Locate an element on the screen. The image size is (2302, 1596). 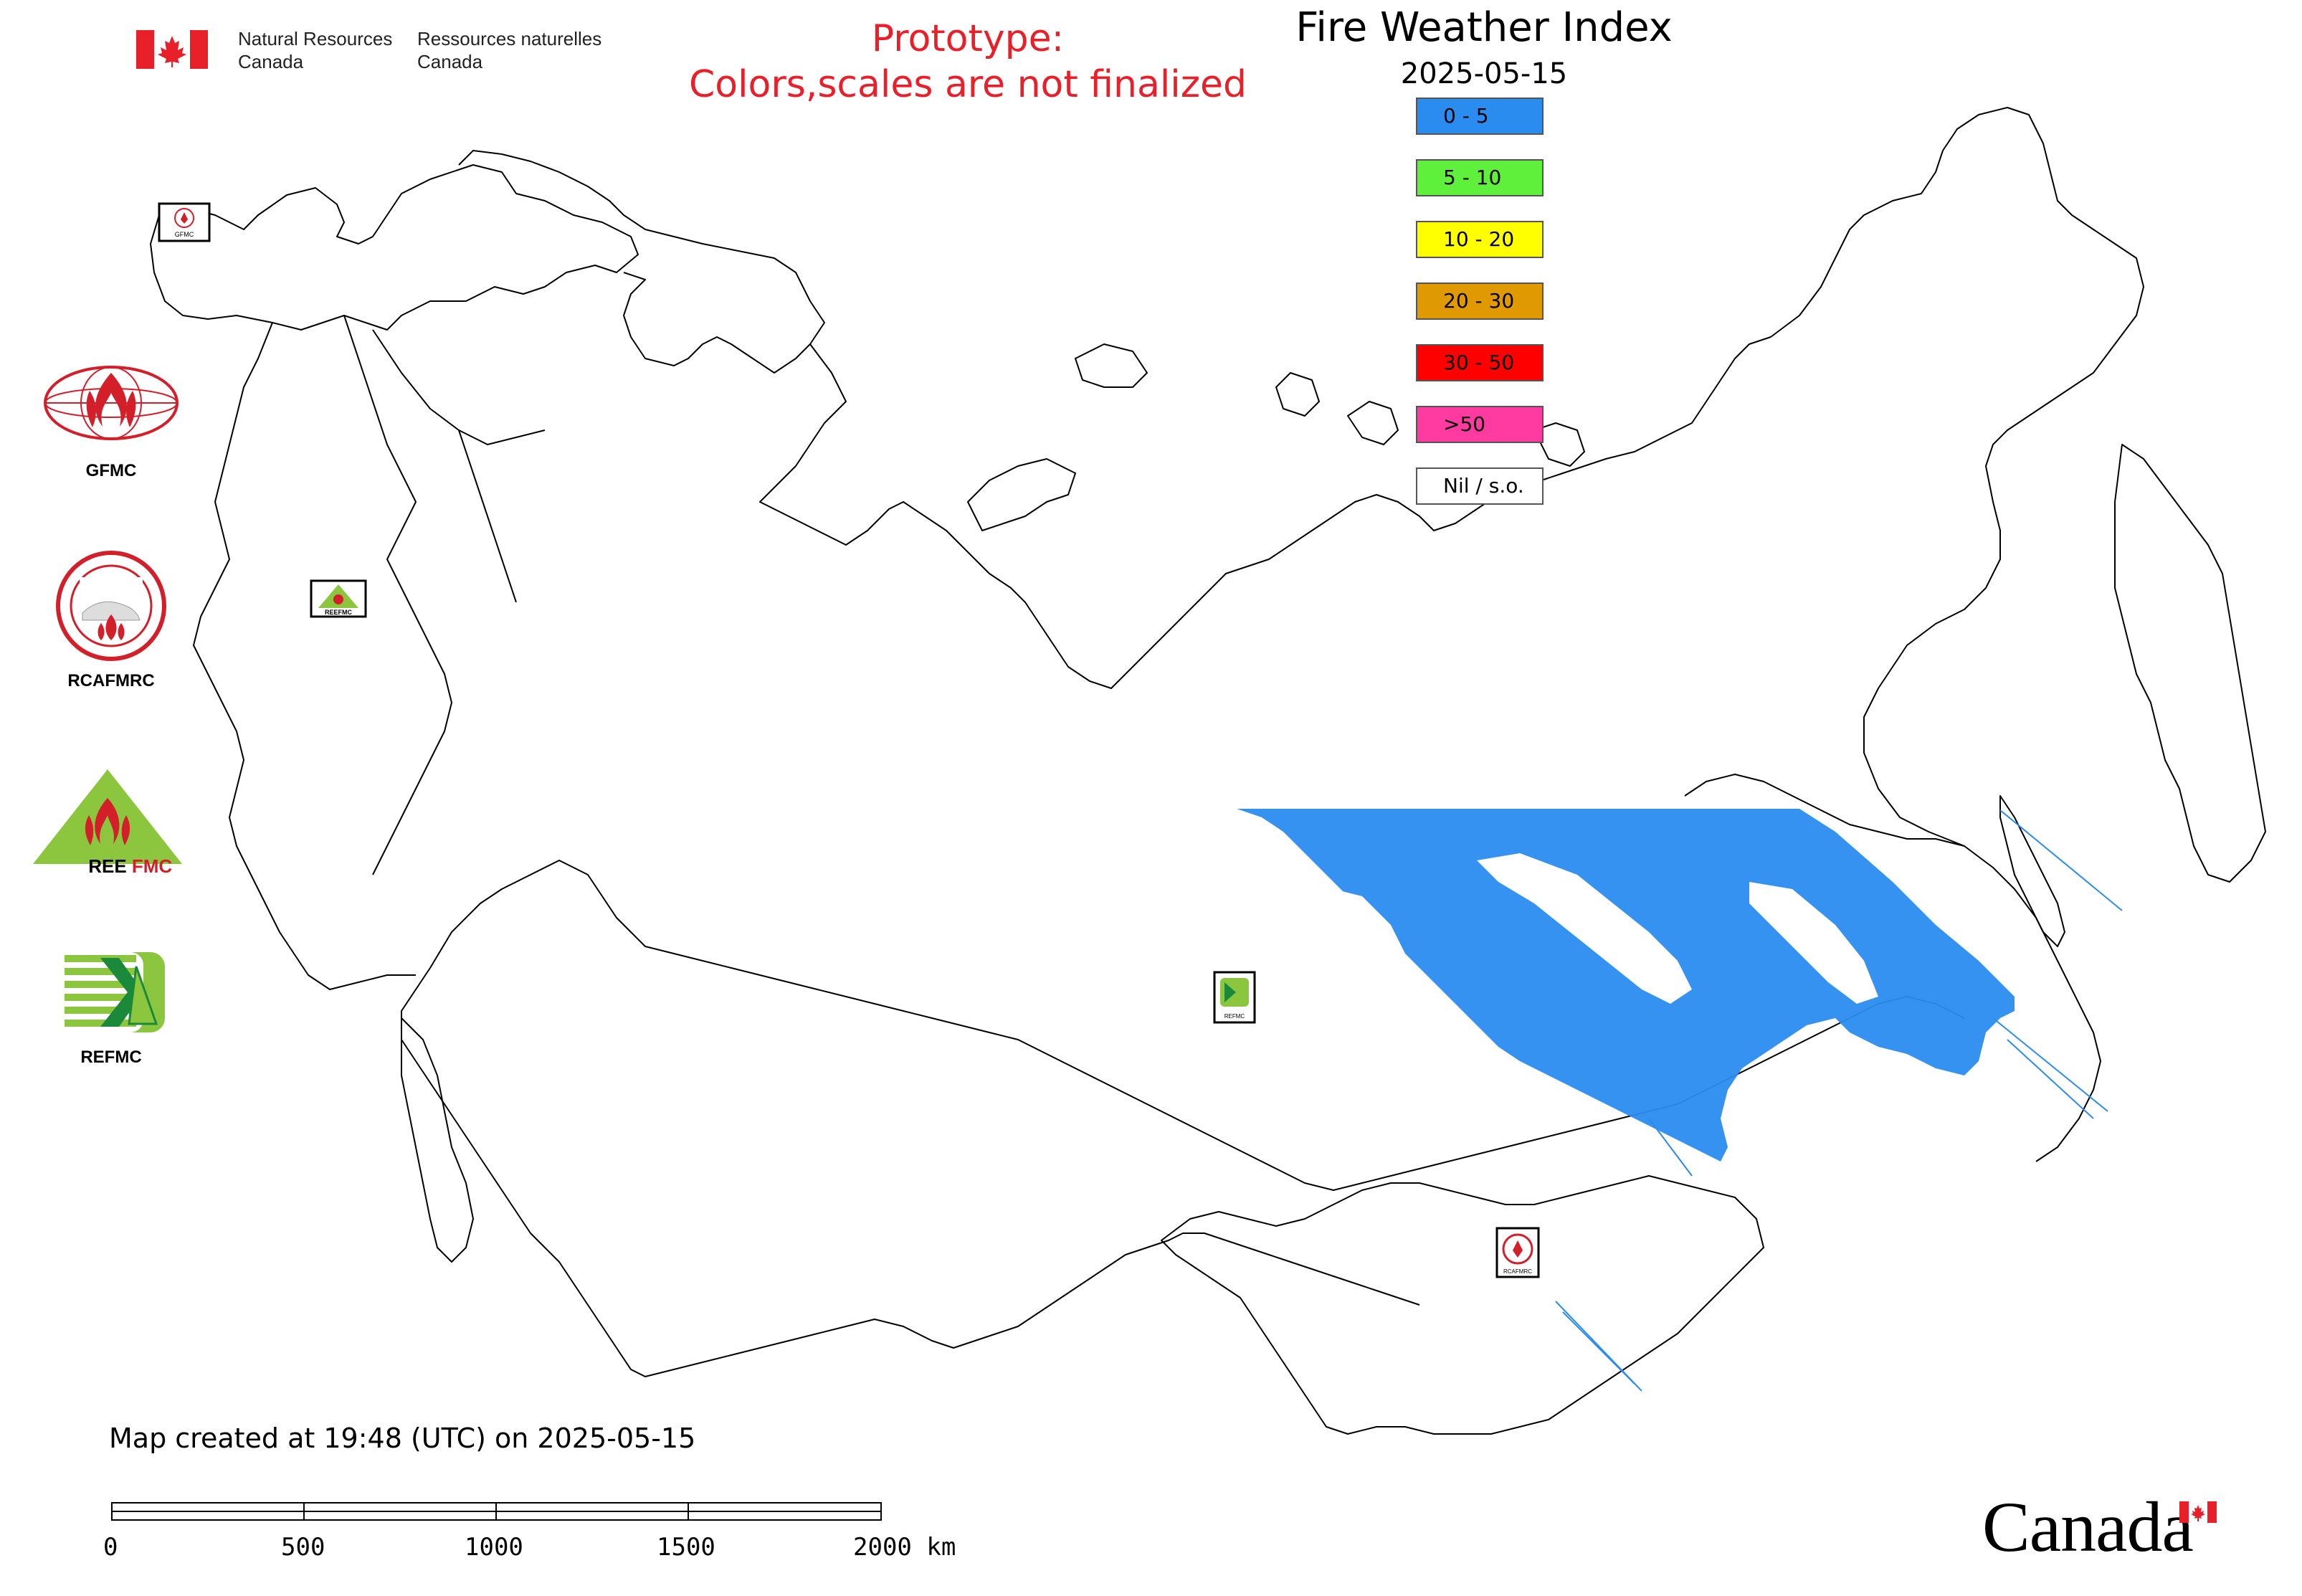
logo-reefmc: REE FMC is located at coordinates (108, 823).